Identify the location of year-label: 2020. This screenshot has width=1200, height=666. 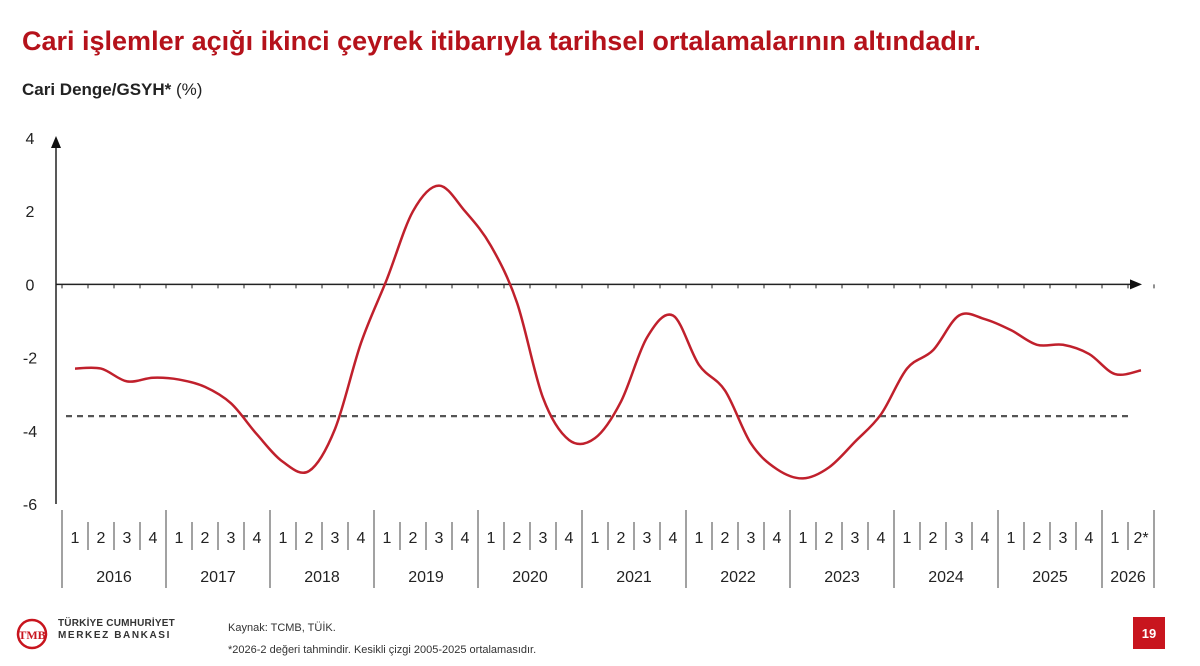
(530, 577).